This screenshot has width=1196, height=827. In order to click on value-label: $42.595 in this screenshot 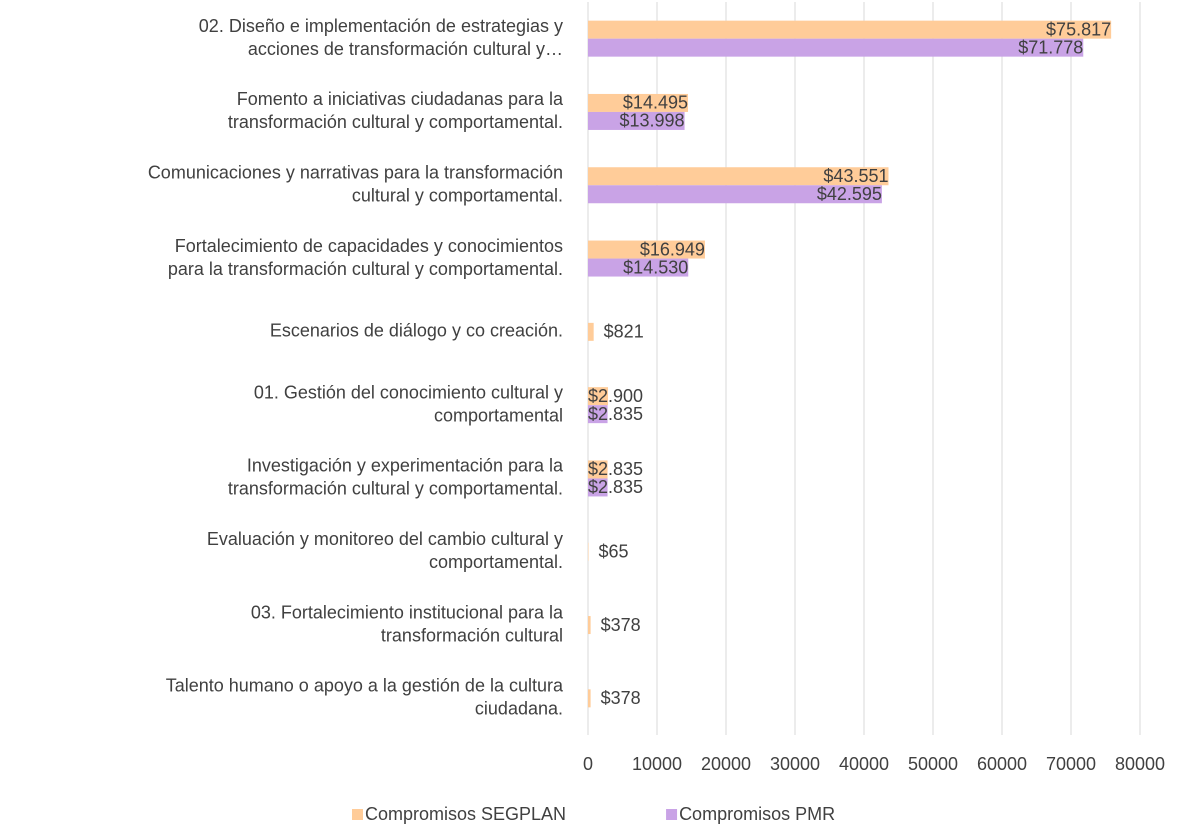, I will do `click(849, 194)`.